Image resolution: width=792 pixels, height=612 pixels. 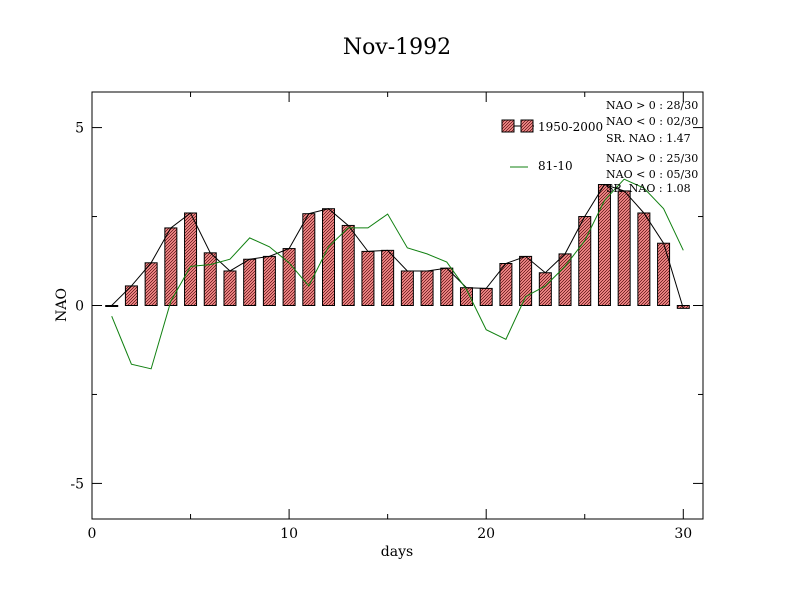 What do you see at coordinates (62, 305) in the screenshot?
I see `y-axis-label: NAO` at bounding box center [62, 305].